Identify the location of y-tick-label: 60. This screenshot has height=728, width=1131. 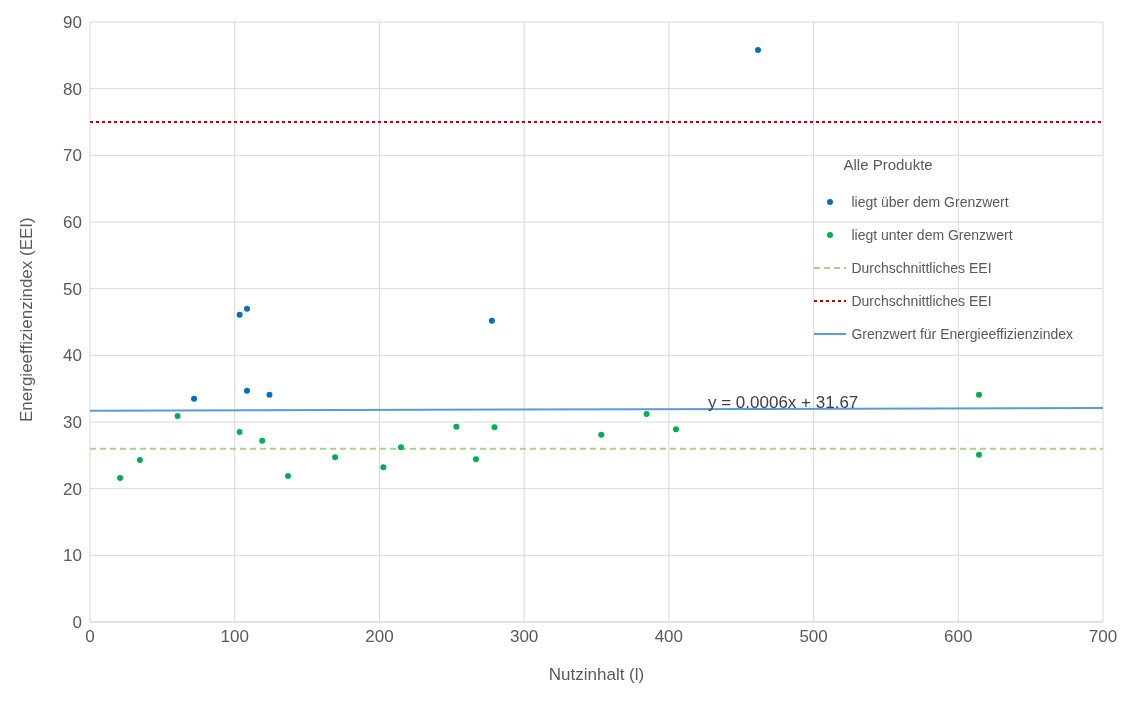
(72, 223).